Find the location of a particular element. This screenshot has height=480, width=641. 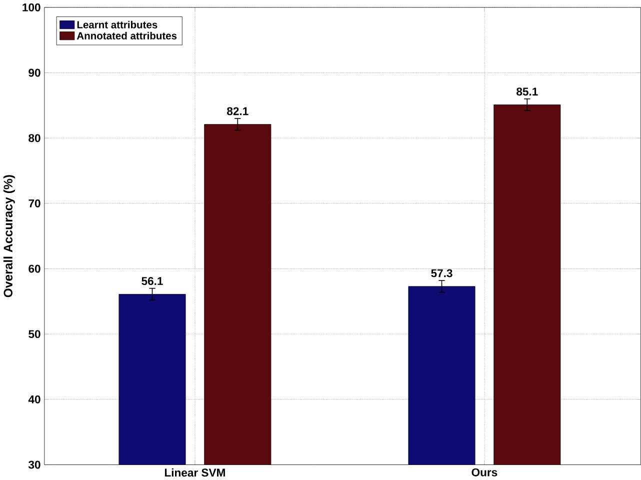

data-label: 56.1 is located at coordinates (152, 281).